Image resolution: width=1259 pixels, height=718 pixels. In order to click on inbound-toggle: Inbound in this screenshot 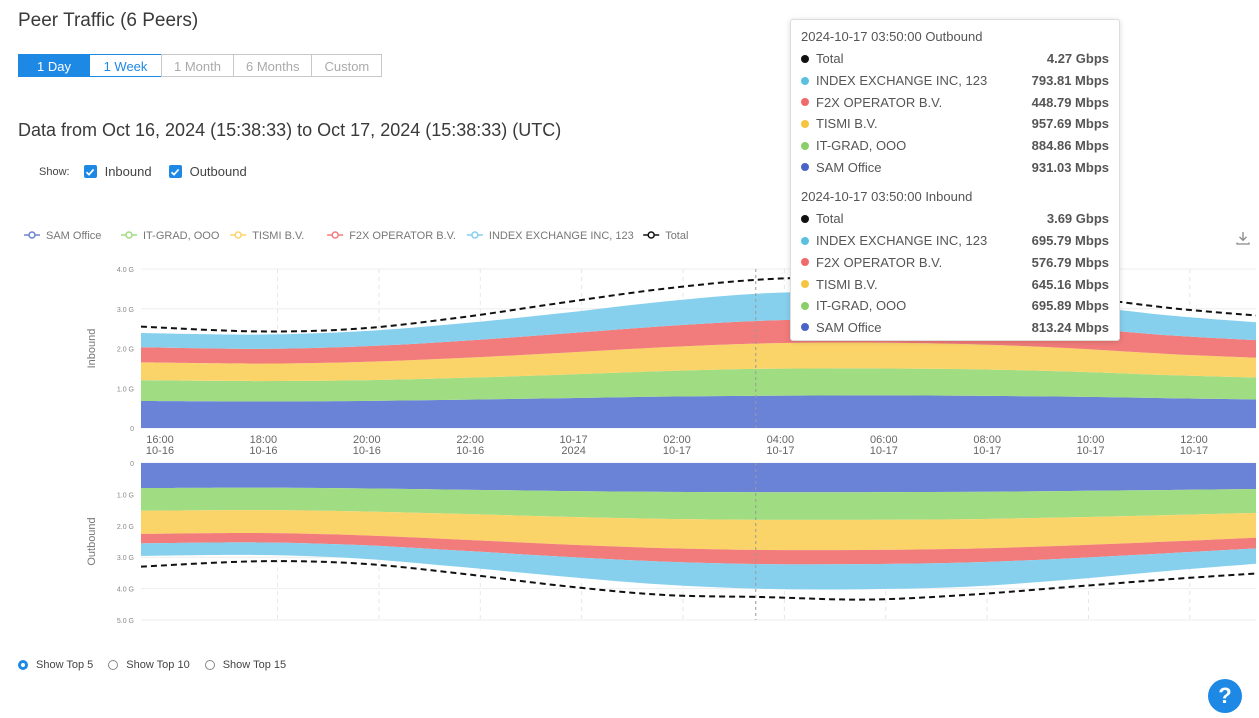, I will do `click(117, 171)`.